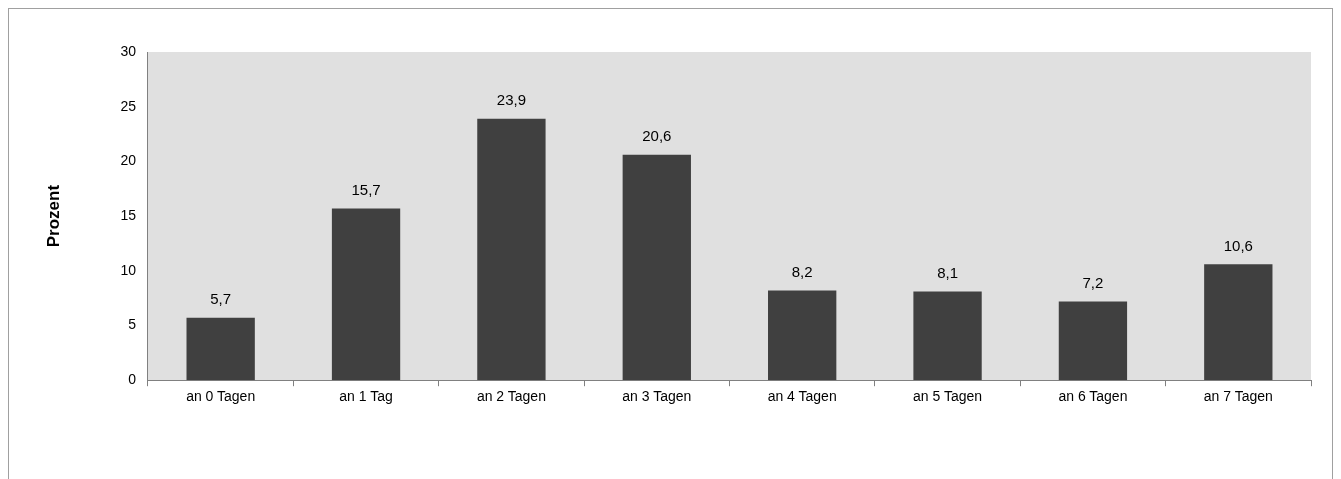 Image resolution: width=1341 pixels, height=479 pixels. I want to click on data-label: 8,2, so click(802, 272).